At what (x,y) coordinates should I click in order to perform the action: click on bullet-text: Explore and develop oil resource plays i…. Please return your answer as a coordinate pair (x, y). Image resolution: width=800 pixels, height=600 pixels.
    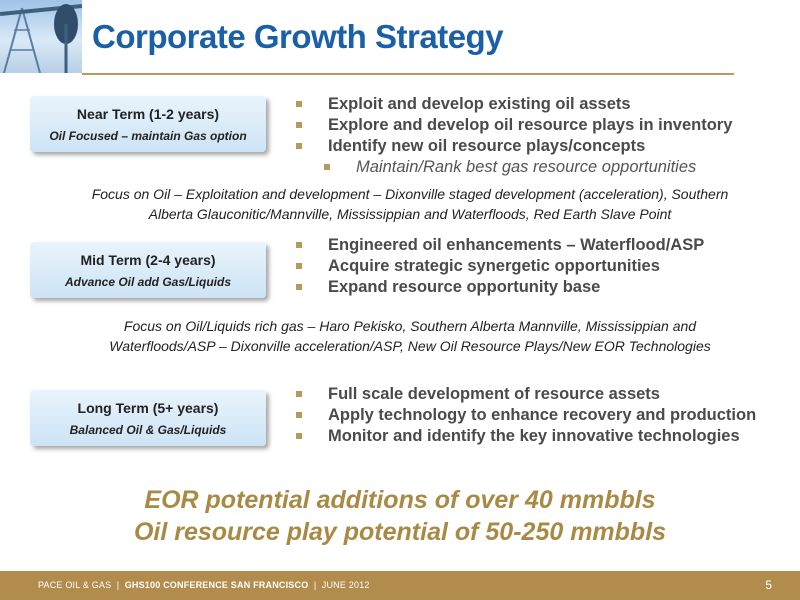
    Looking at the image, I should click on (530, 125).